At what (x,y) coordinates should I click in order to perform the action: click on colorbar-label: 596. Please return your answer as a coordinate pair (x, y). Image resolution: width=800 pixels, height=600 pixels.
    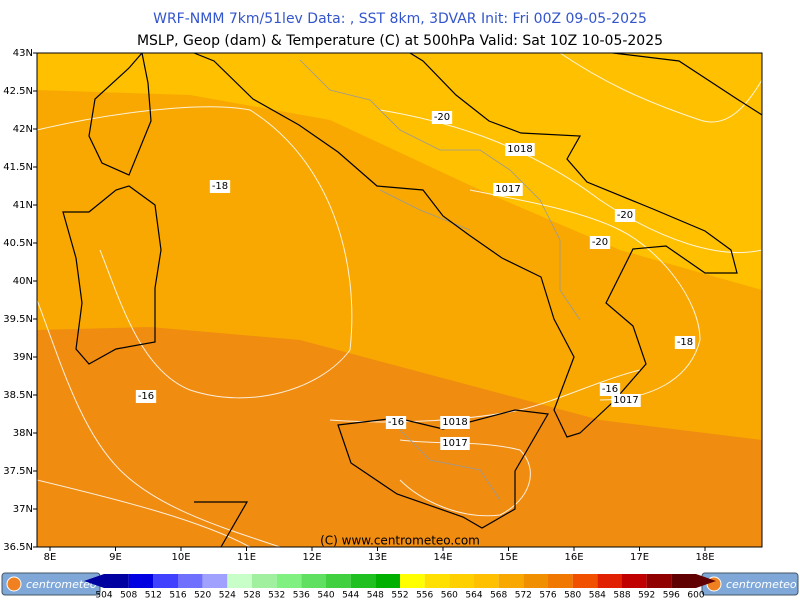
    Looking at the image, I should click on (671, 595).